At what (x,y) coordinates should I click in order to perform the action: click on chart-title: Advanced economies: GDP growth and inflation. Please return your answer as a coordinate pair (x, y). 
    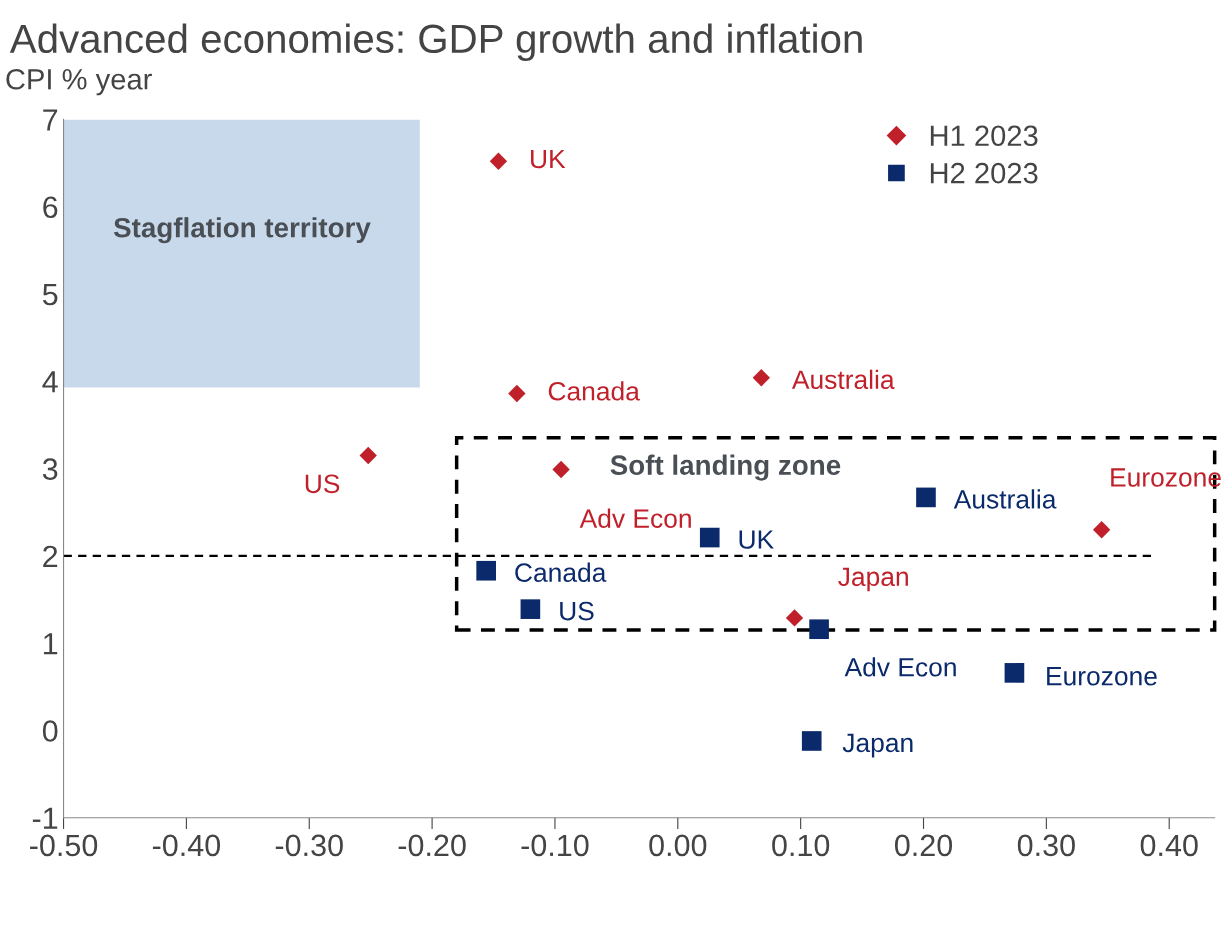
    Looking at the image, I should click on (435, 42).